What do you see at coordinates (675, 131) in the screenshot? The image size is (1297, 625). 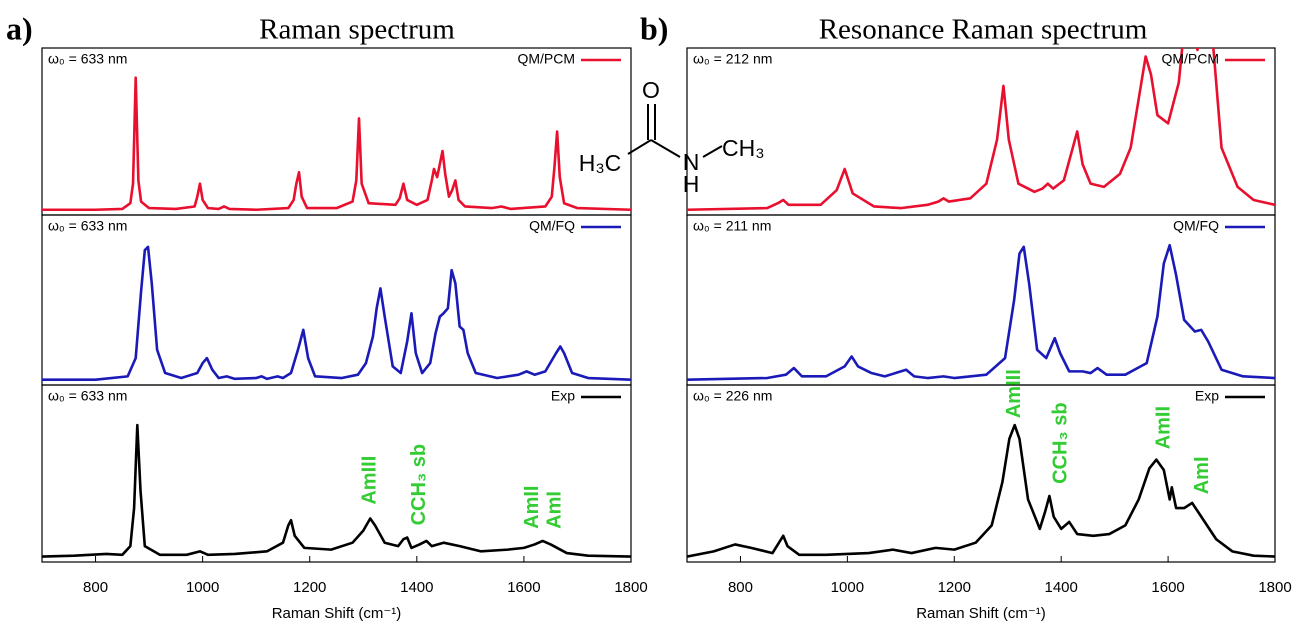 I see `molecule` at bounding box center [675, 131].